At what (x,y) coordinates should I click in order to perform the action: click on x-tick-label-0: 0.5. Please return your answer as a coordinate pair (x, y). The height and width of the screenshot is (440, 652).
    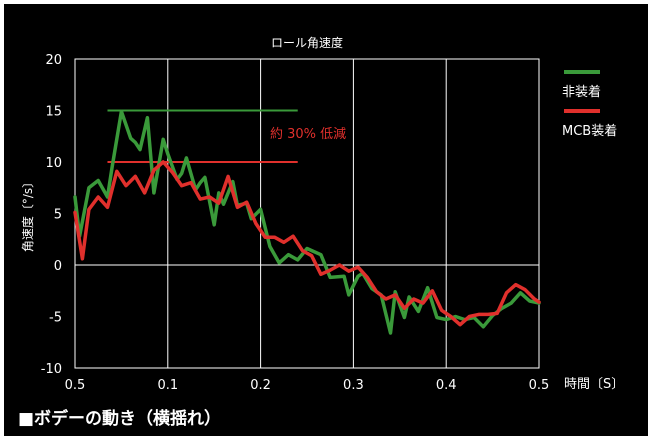
    Looking at the image, I should click on (75, 385).